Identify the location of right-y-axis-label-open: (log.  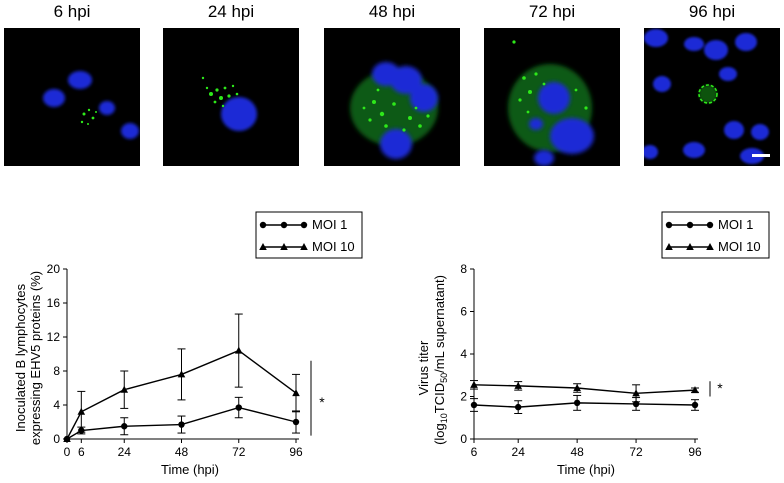
(439, 434).